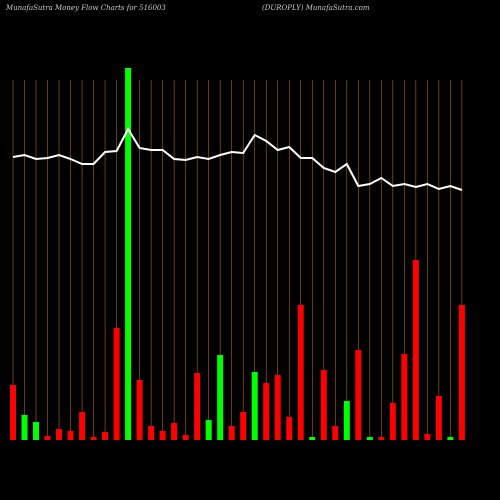 This screenshot has height=500, width=500. I want to click on money-flow-line, so click(237, 158).